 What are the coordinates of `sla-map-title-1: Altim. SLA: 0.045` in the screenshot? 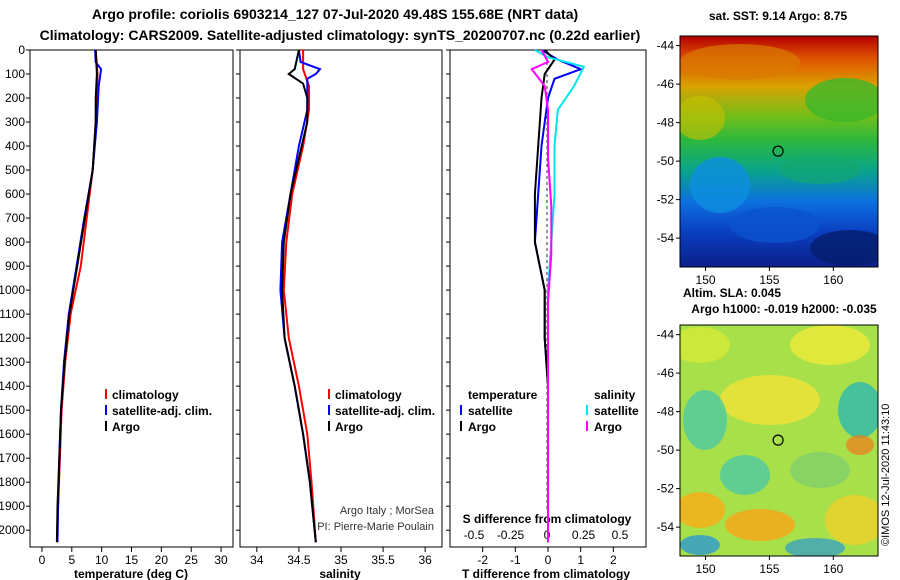 It's located at (732, 293).